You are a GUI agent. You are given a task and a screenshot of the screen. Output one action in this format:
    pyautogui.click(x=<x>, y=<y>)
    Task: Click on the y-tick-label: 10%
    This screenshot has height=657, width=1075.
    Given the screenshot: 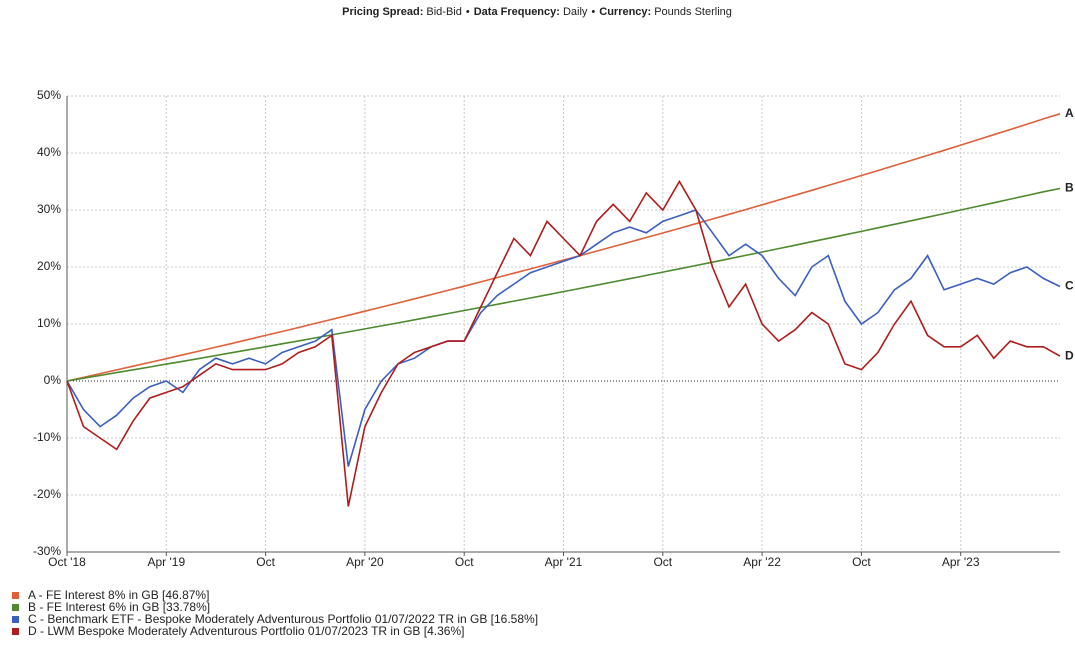 What is the action you would take?
    pyautogui.click(x=49, y=323)
    